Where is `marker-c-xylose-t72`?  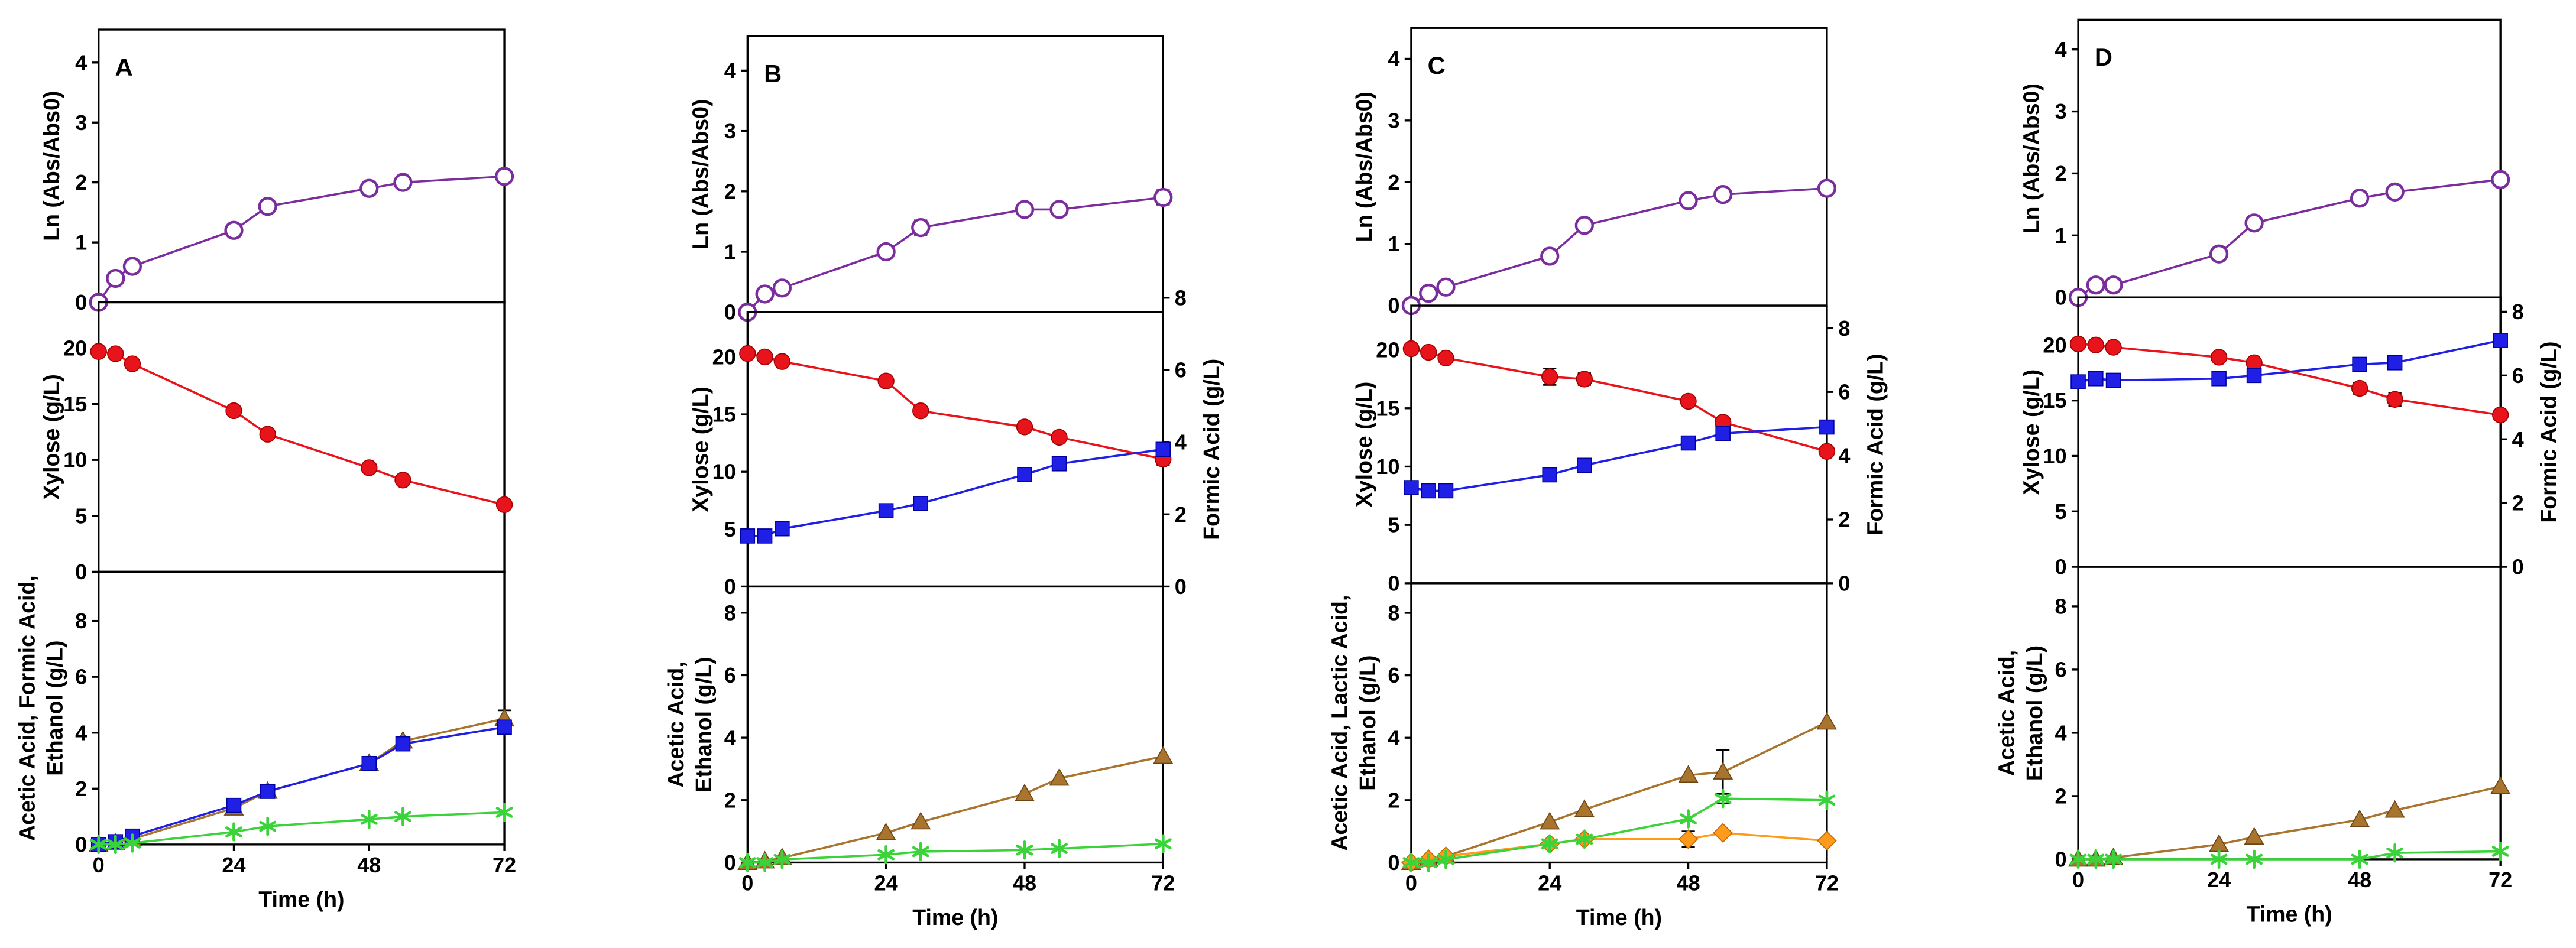
marker-c-xylose-t72 is located at coordinates (1827, 452).